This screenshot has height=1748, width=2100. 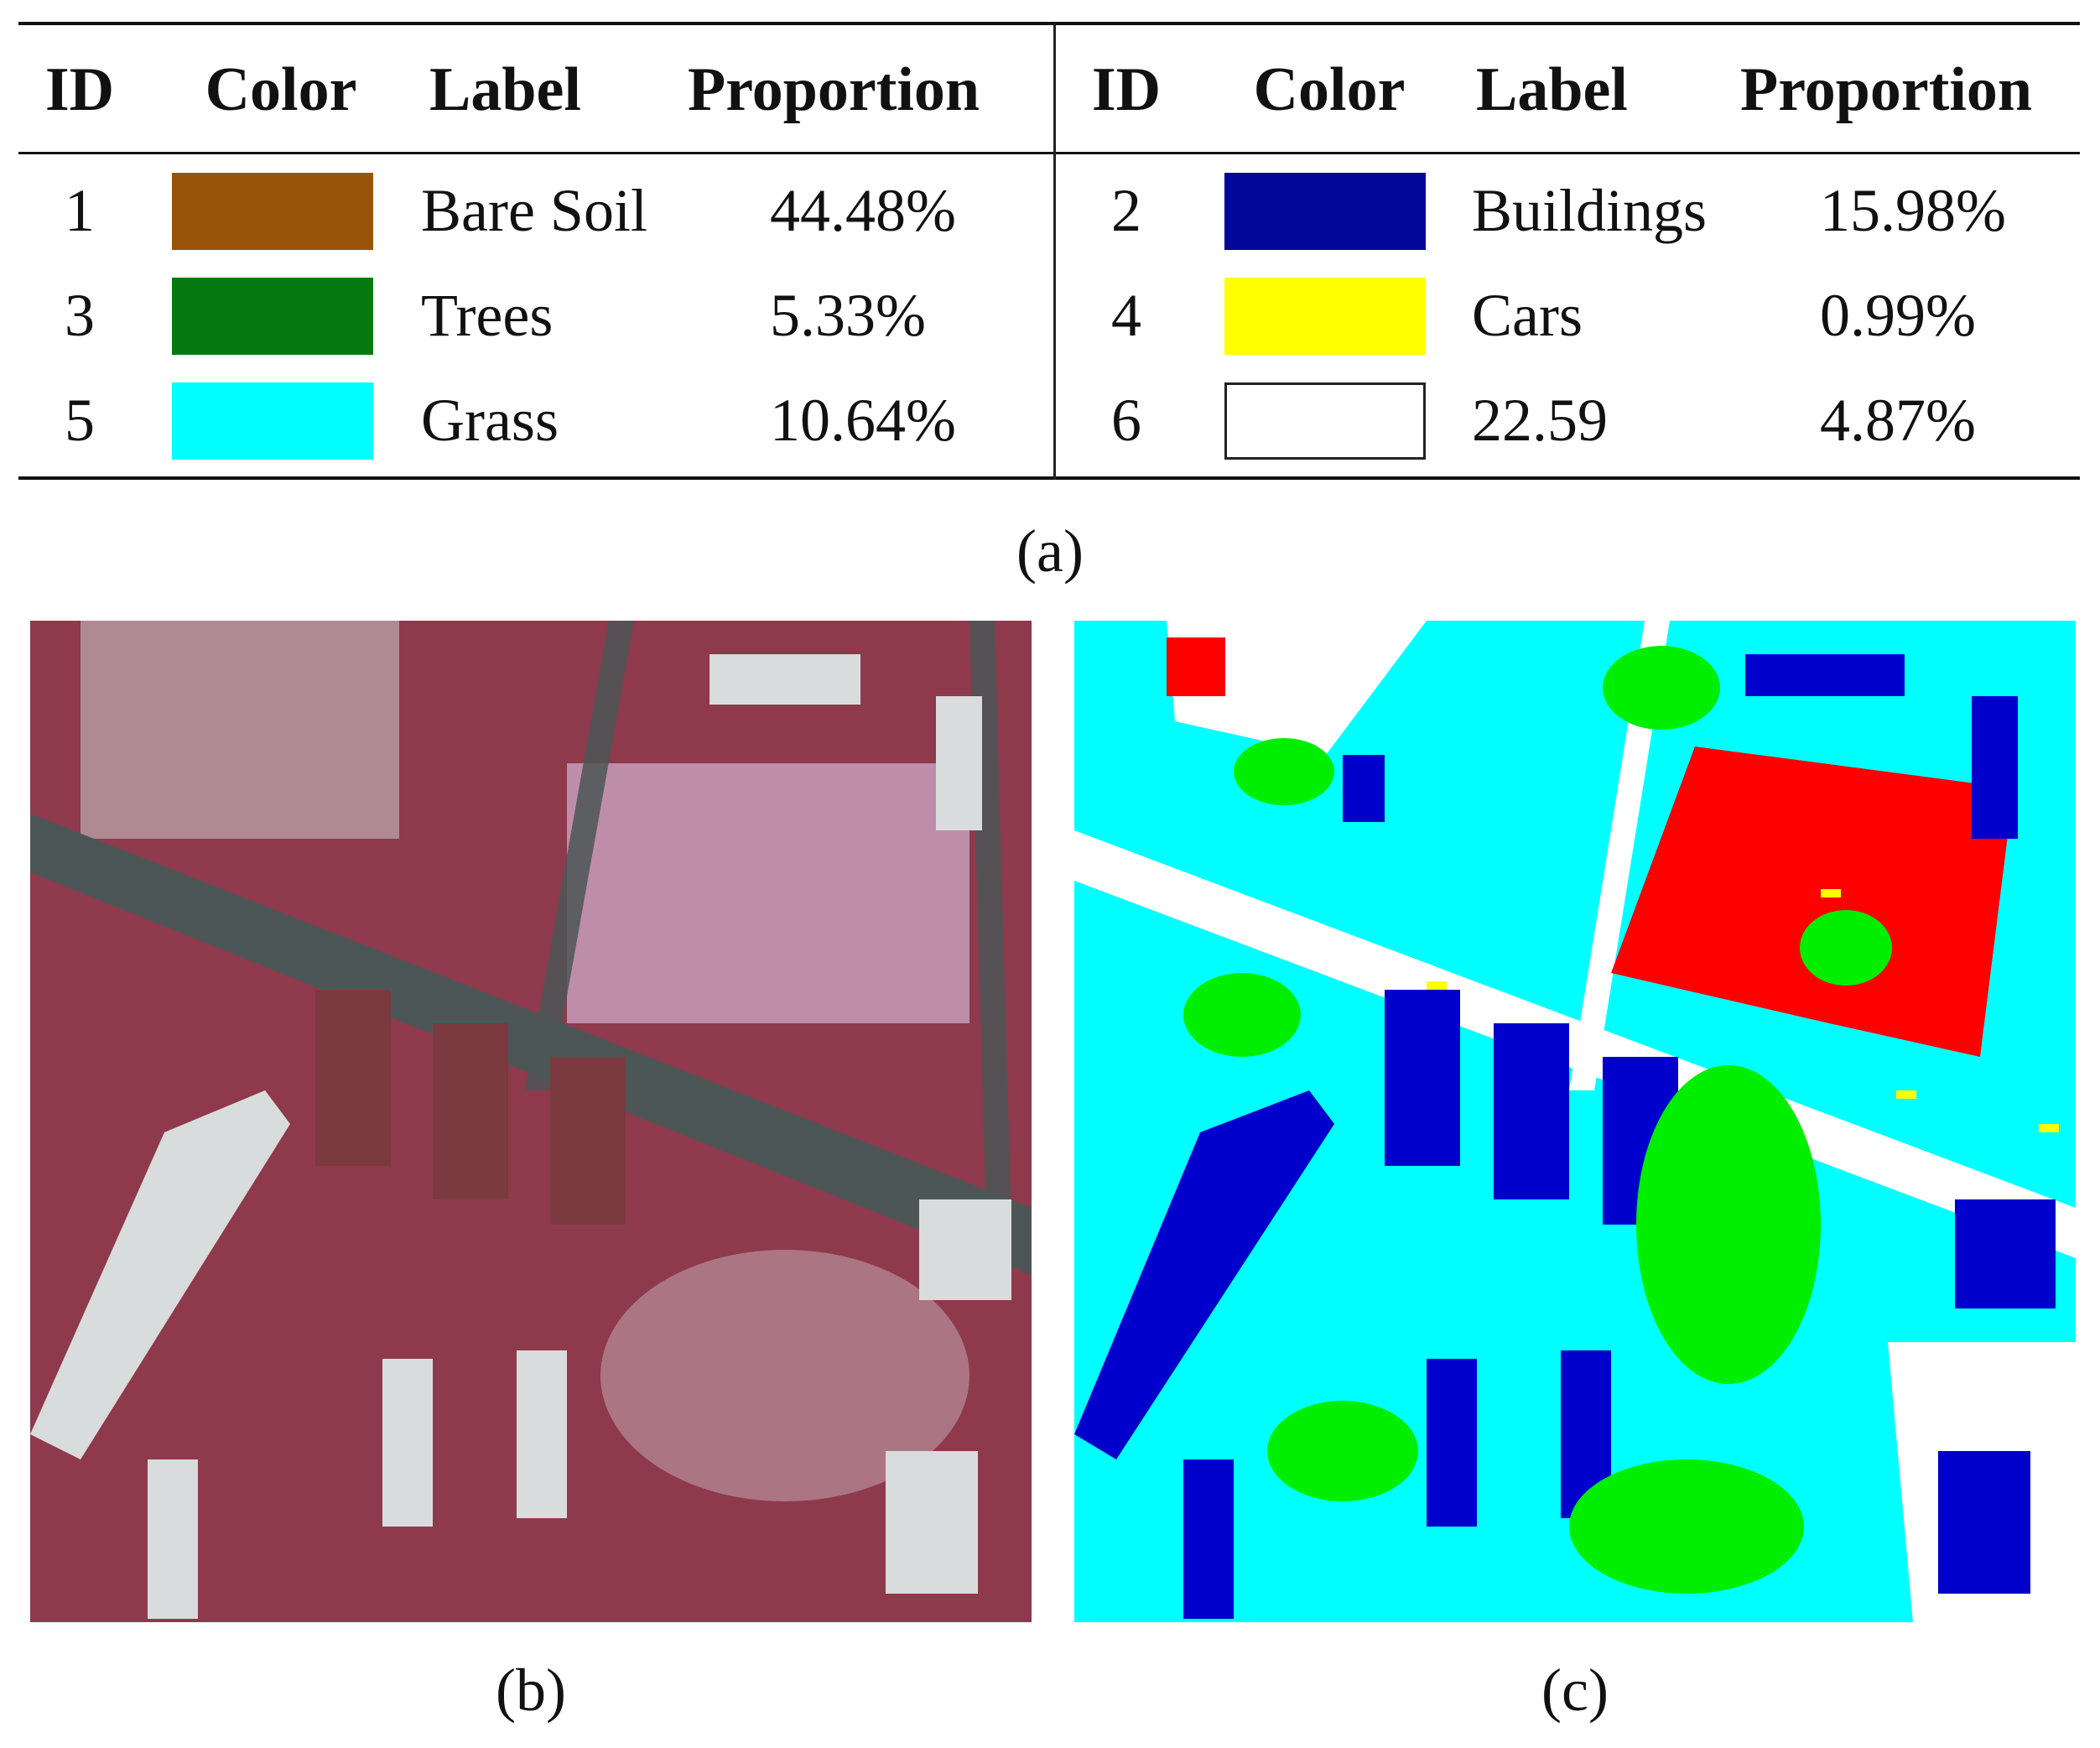 What do you see at coordinates (80, 315) in the screenshot?
I see `row-id: 3` at bounding box center [80, 315].